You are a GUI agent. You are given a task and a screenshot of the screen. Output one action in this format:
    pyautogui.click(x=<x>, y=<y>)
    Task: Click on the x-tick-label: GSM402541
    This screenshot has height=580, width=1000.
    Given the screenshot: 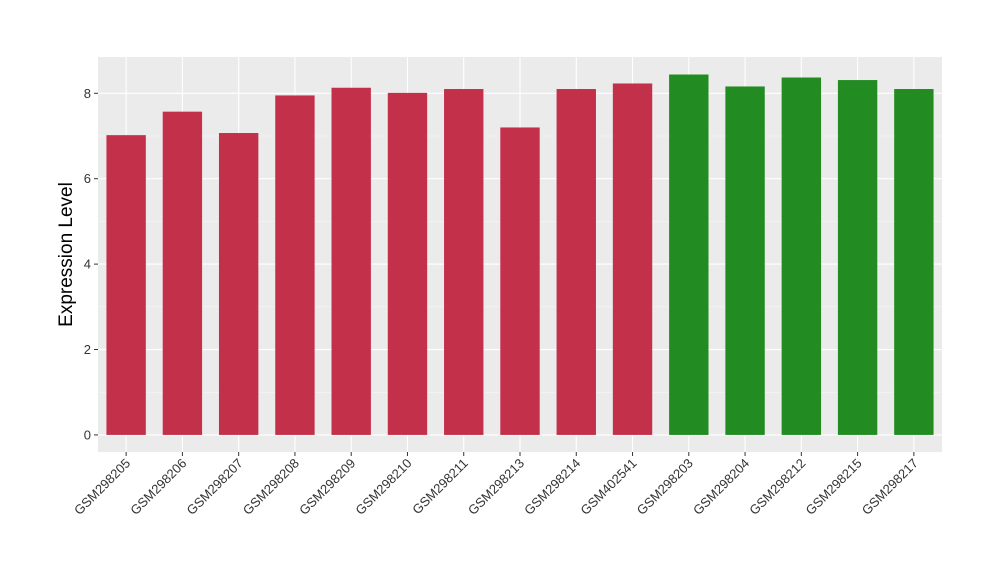 What is the action you would take?
    pyautogui.click(x=608, y=487)
    